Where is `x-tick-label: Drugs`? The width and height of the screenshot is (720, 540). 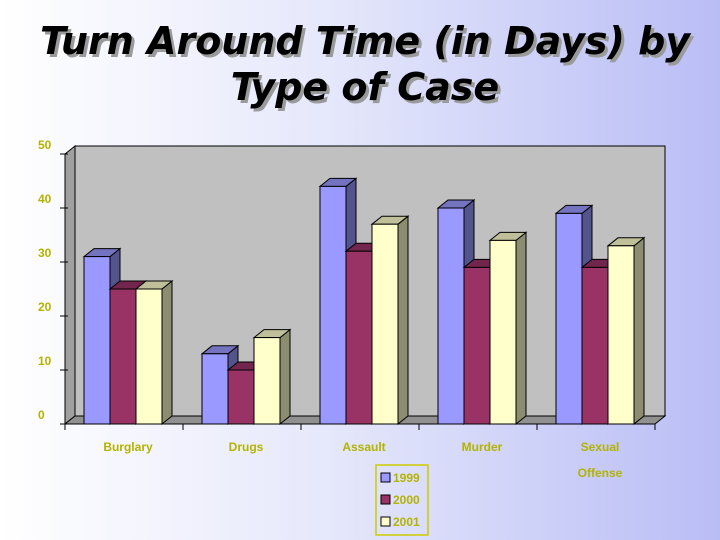 x-tick-label: Drugs is located at coordinates (246, 447).